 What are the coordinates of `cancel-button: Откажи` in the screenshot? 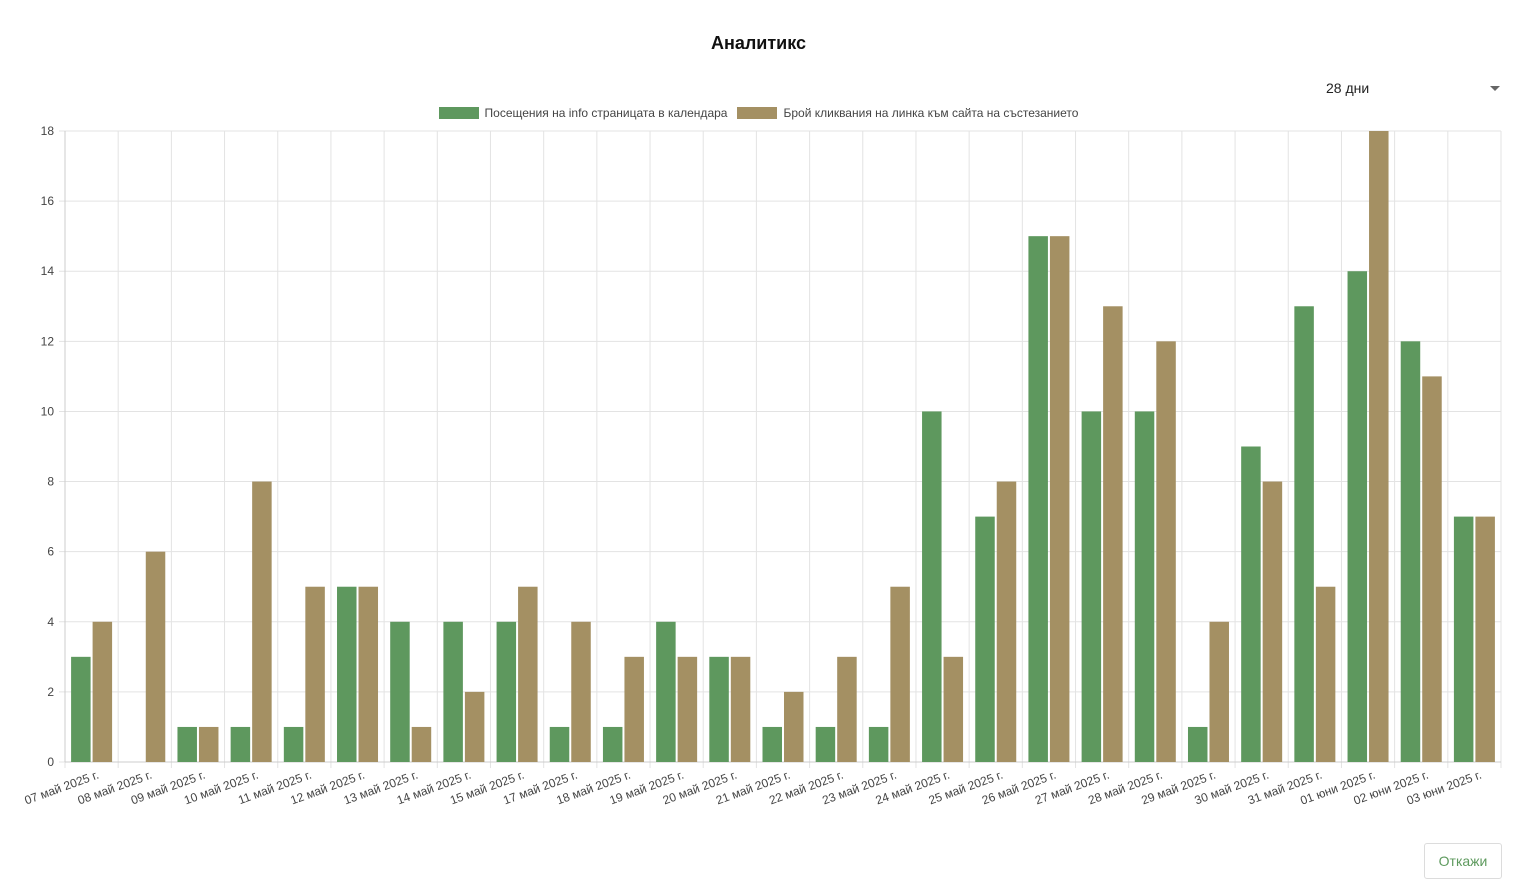 It's located at (1463, 861).